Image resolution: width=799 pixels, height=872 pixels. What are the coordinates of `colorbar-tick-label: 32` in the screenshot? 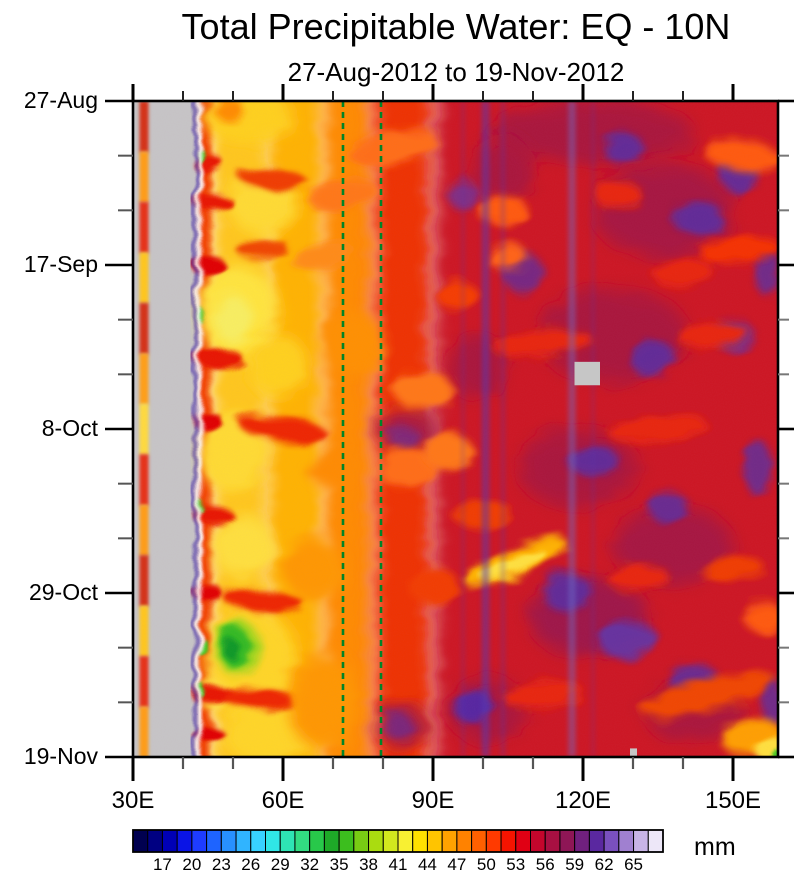 It's located at (310, 863).